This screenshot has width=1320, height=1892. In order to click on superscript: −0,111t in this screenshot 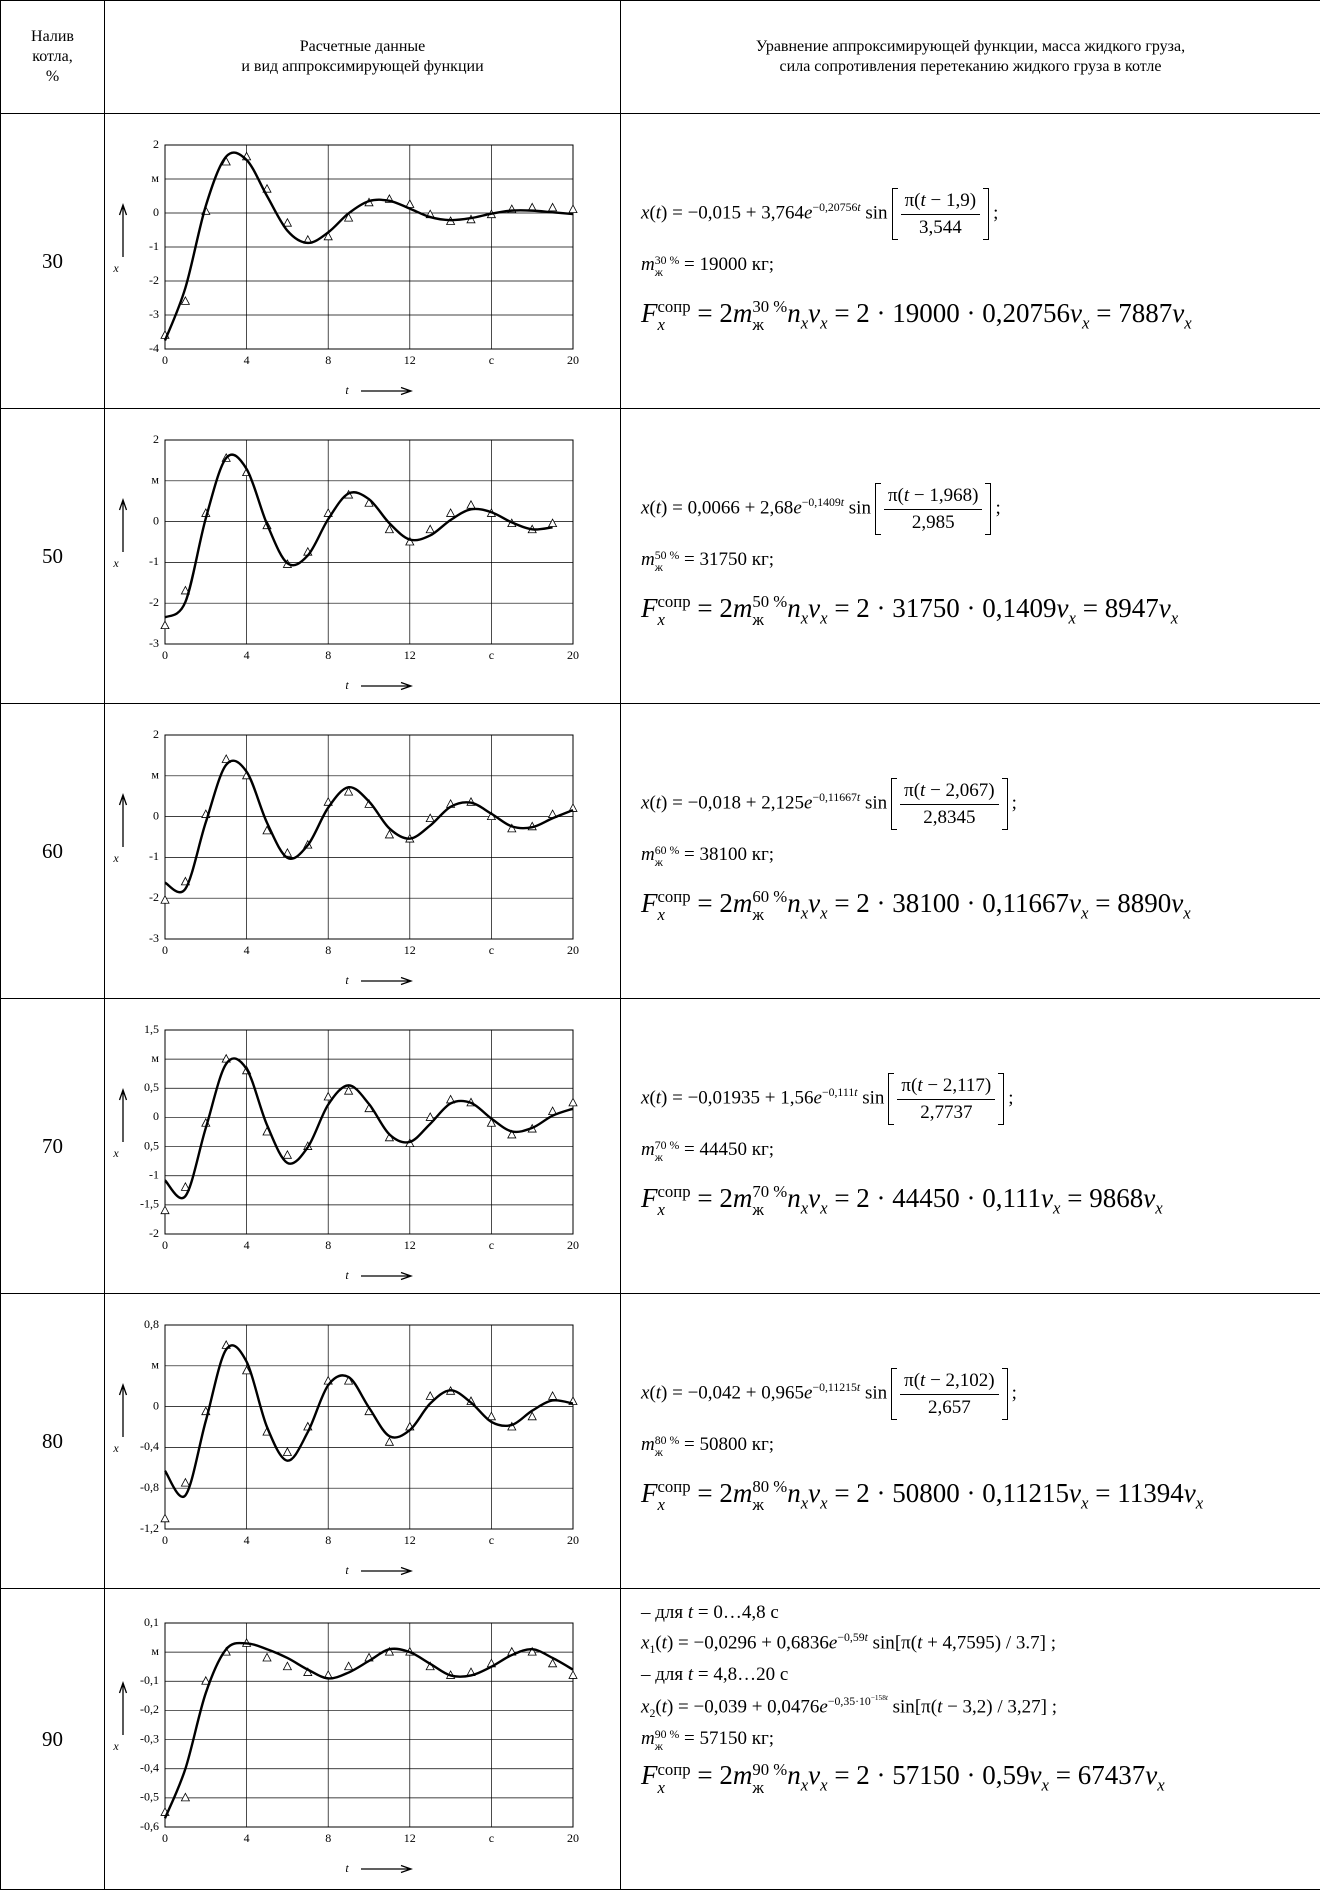, I will do `click(840, 1092)`.